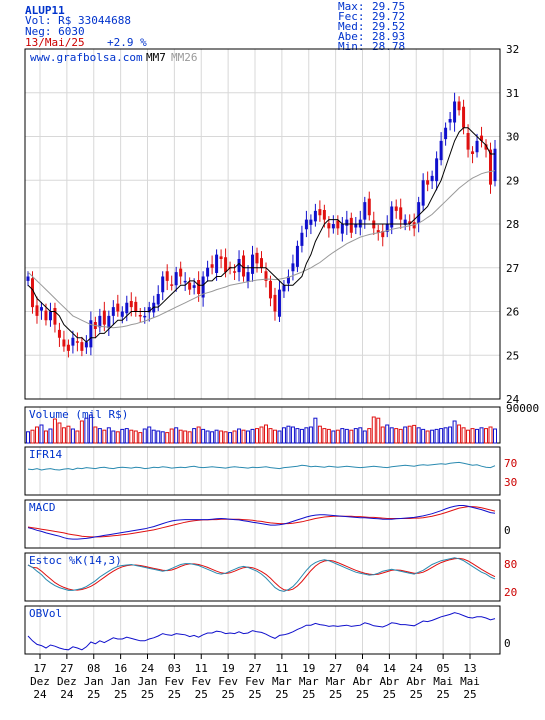  Describe the element at coordinates (390, 668) in the screenshot. I see `x-tick-label: 14` at that location.